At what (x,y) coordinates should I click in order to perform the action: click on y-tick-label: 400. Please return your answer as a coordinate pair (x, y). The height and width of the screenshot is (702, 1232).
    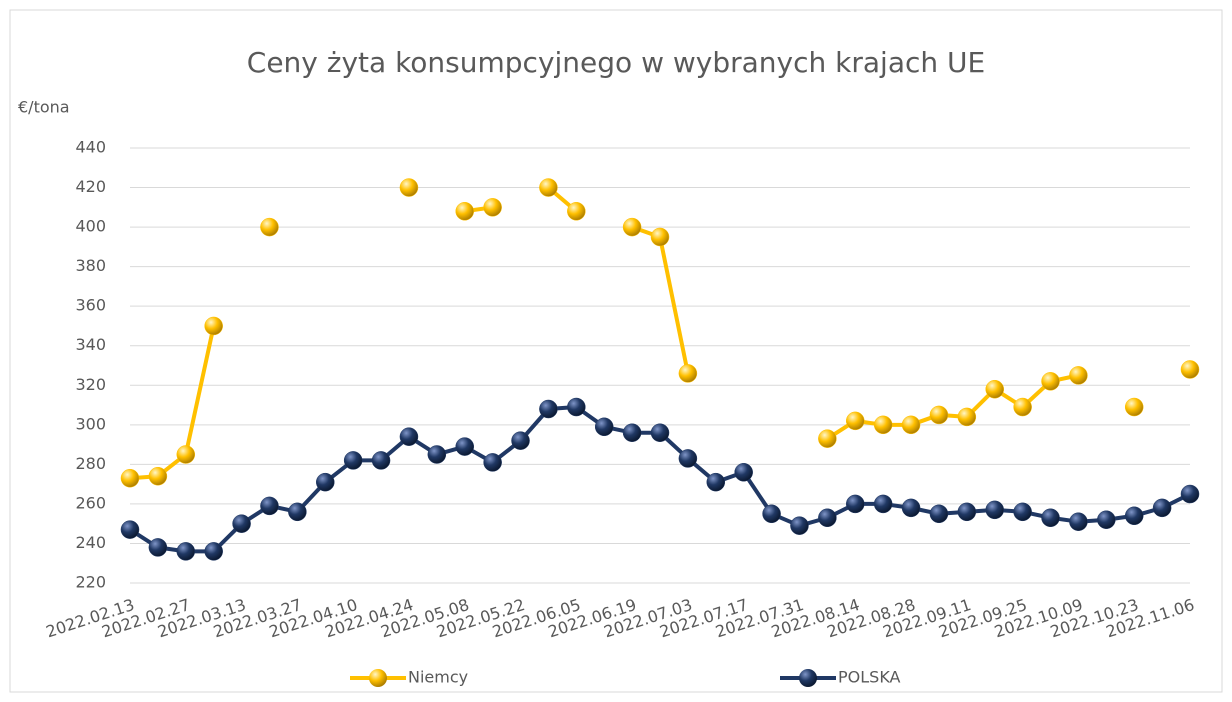
    Looking at the image, I should click on (90, 226).